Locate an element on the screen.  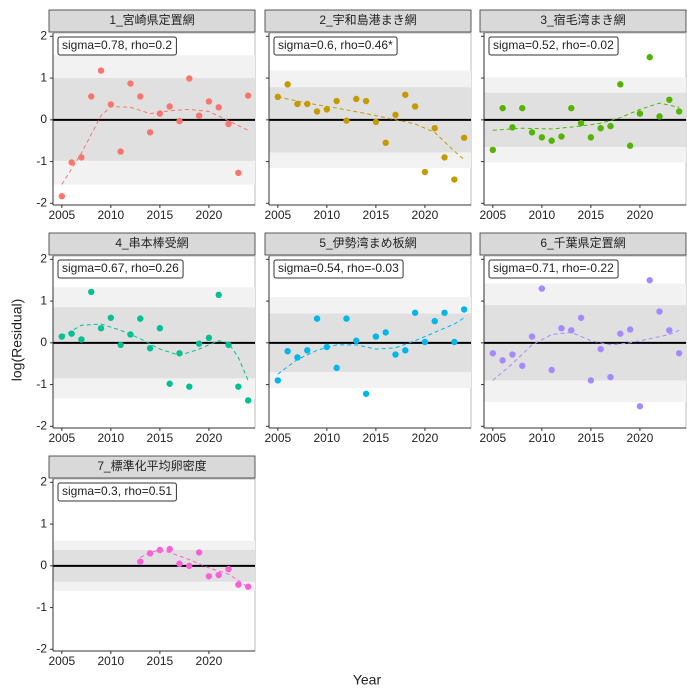
y-tick-label: 1 is located at coordinates (43, 523).